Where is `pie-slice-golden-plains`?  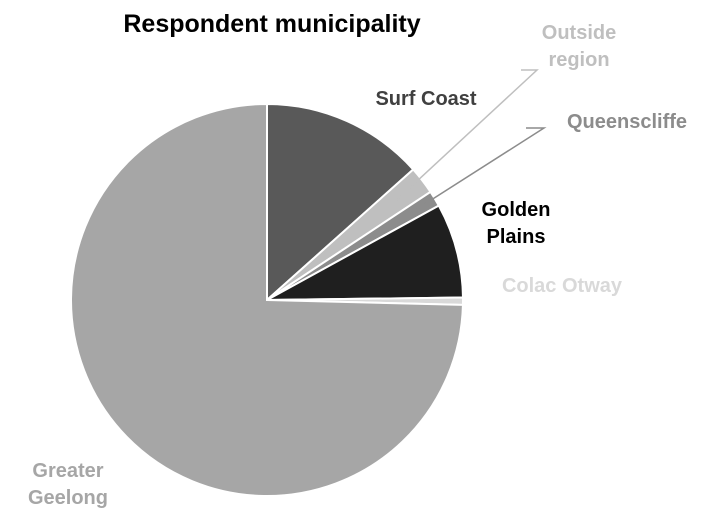
pie-slice-golden-plains is located at coordinates (365, 252).